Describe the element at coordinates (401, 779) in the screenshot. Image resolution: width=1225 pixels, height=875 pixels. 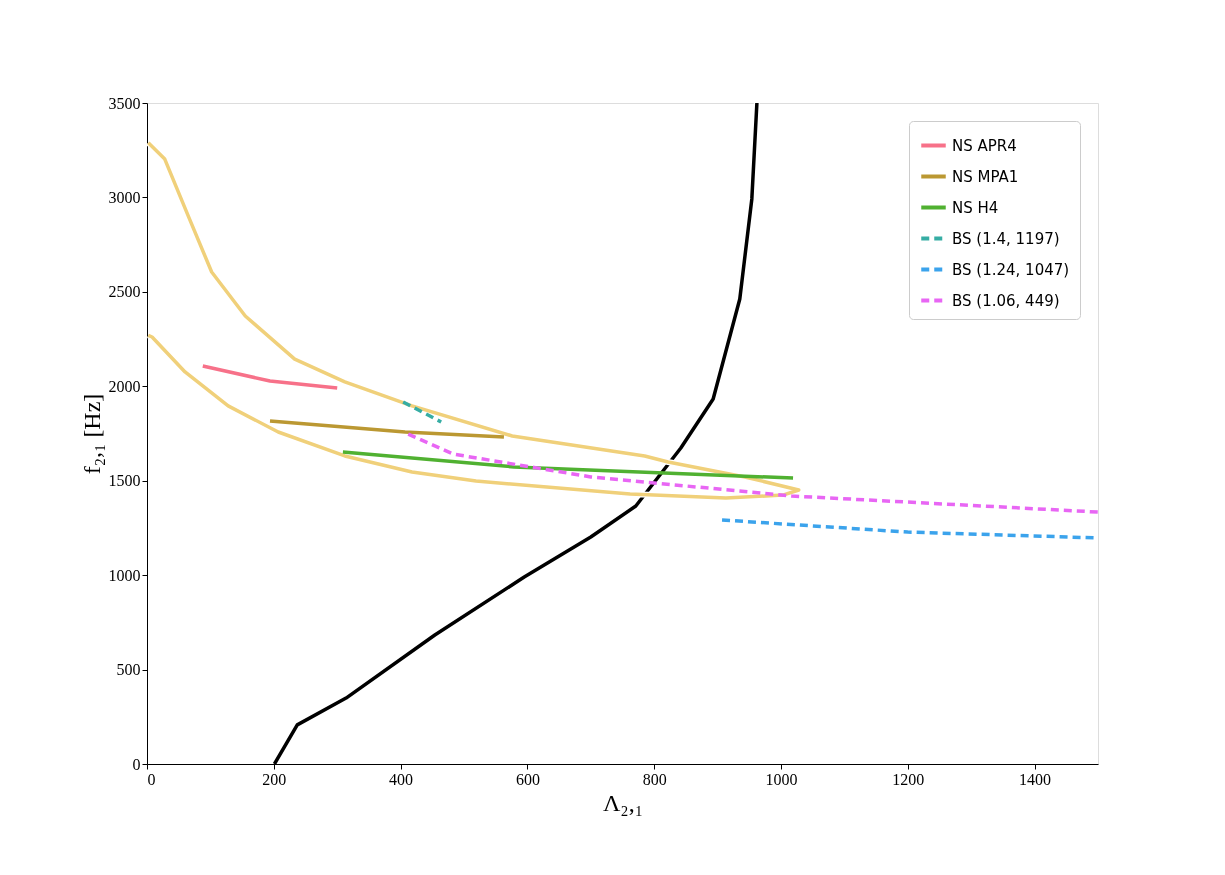
I see `x-tick-label: 400` at that location.